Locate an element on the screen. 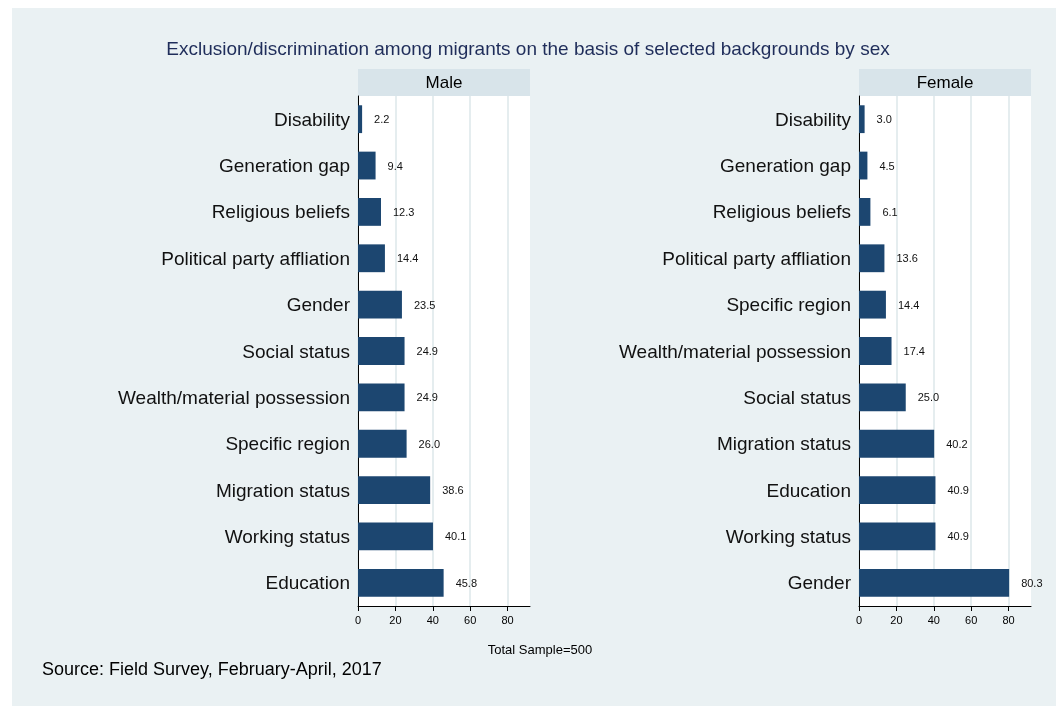 Image resolution: width=1056 pixels, height=706 pixels. chart-subtitle: Male is located at coordinates (444, 82).